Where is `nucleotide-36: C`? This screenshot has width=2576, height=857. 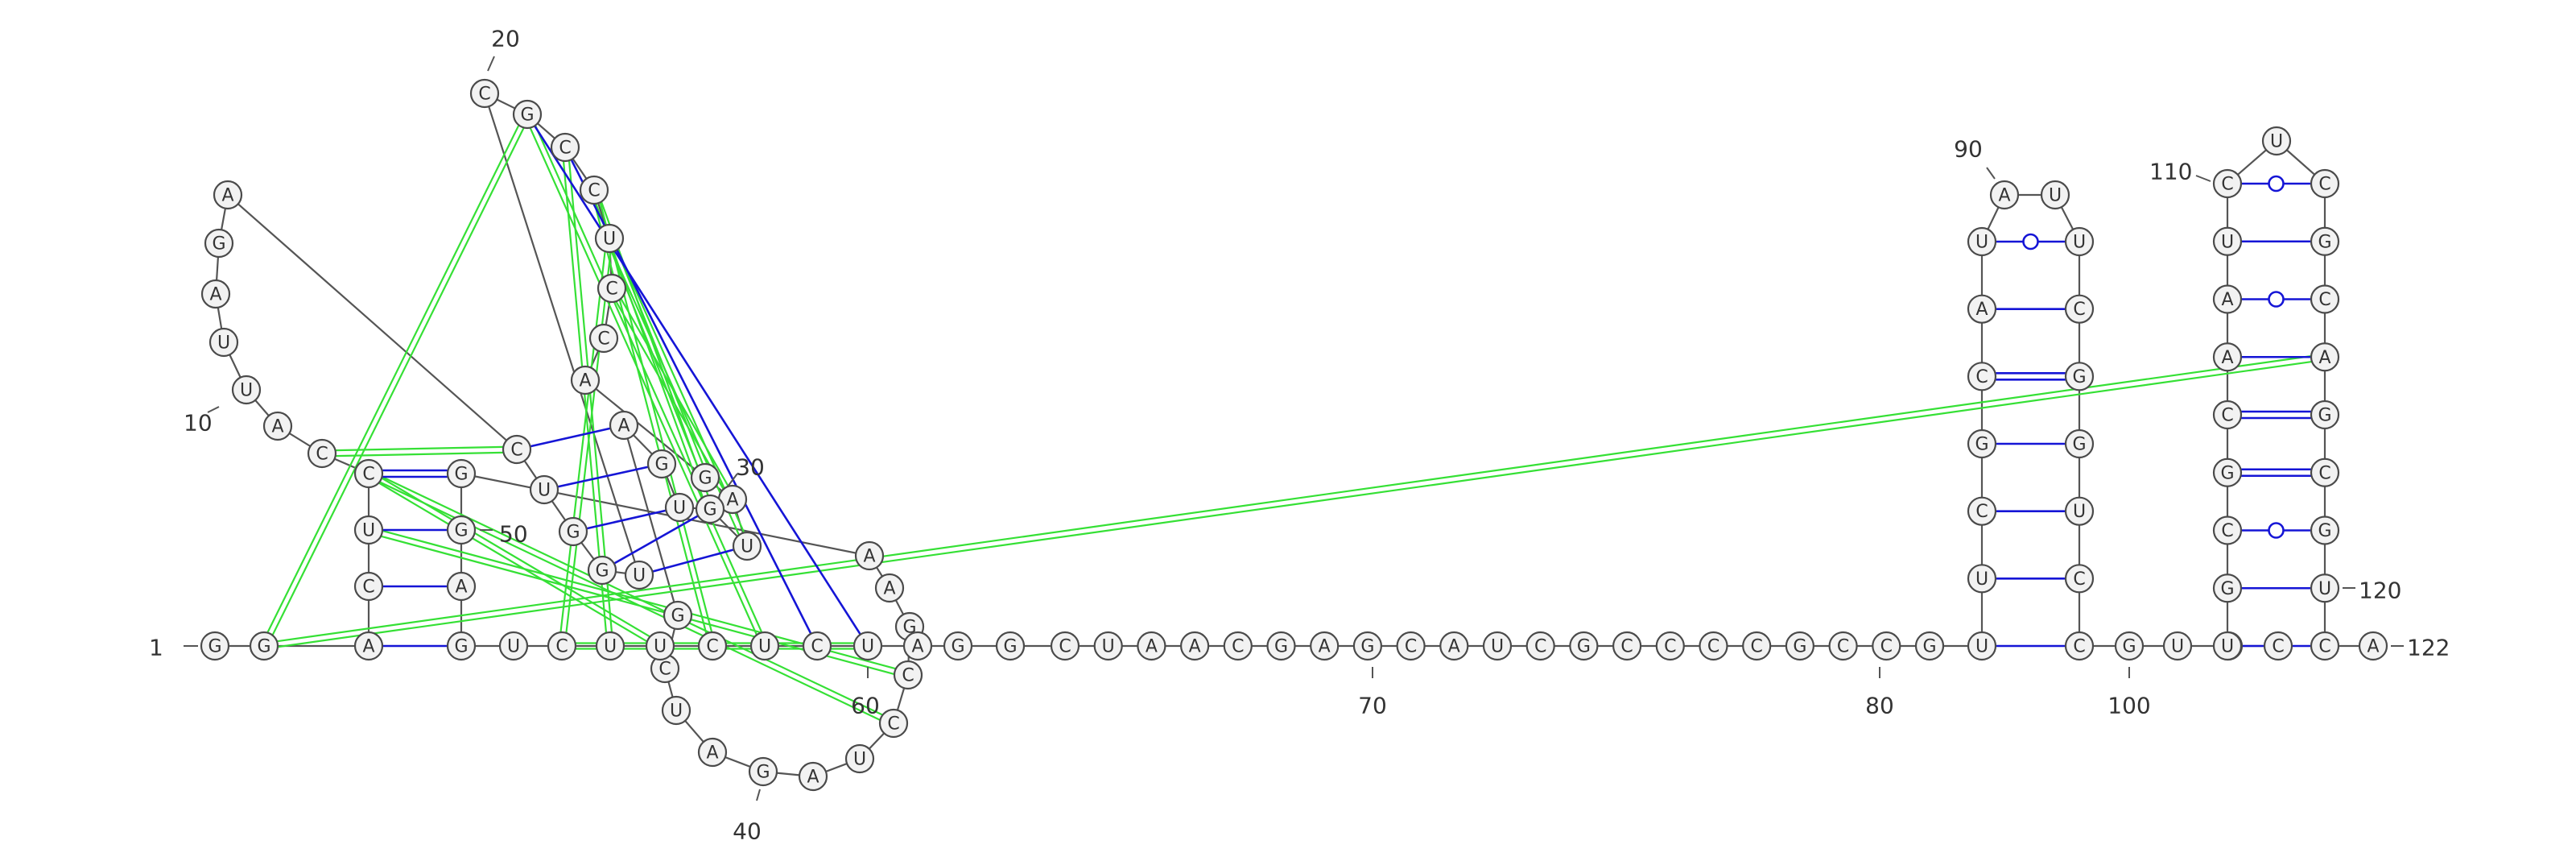
nucleotide-36: C is located at coordinates (665, 668).